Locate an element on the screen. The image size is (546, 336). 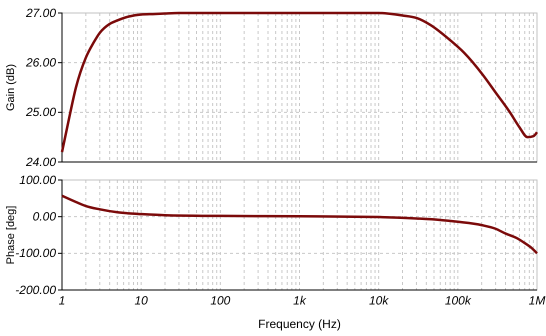
y-tick-label: 0.00 is located at coordinates (44, 217).